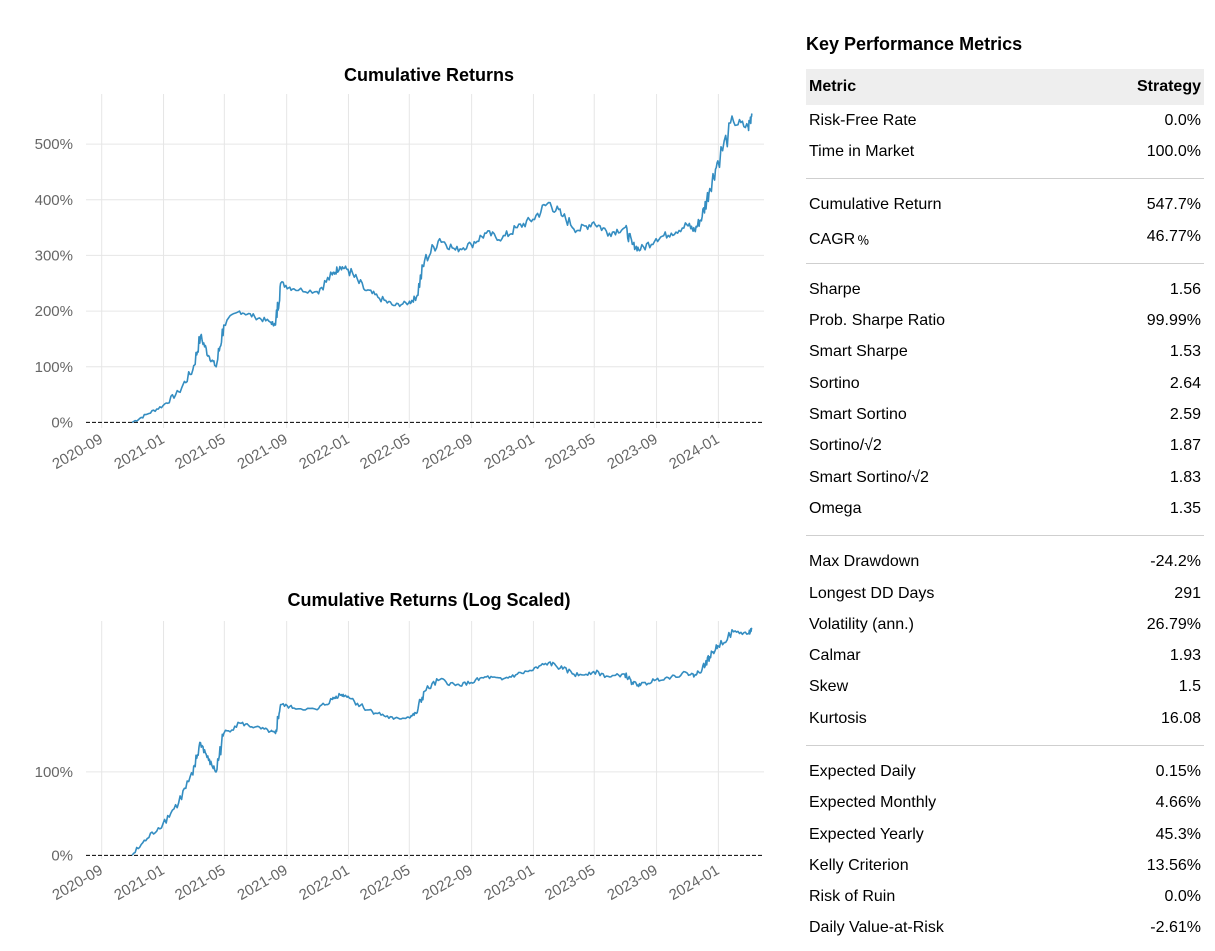  I want to click on metric-name: Kurtosis, so click(838, 718).